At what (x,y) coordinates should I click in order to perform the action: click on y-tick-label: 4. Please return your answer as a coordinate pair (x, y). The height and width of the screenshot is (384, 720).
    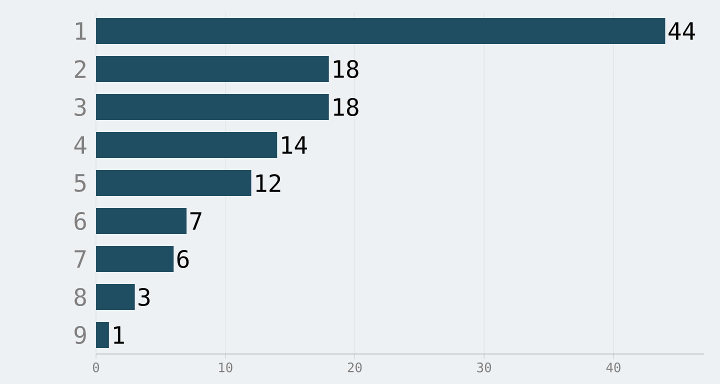
    Looking at the image, I should click on (80, 145).